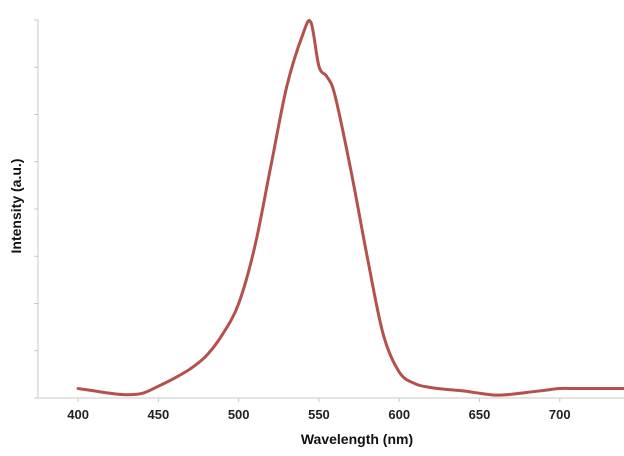 This screenshot has width=624, height=456. What do you see at coordinates (357, 439) in the screenshot?
I see `x-axis-label: Wavelength (nm)` at bounding box center [357, 439].